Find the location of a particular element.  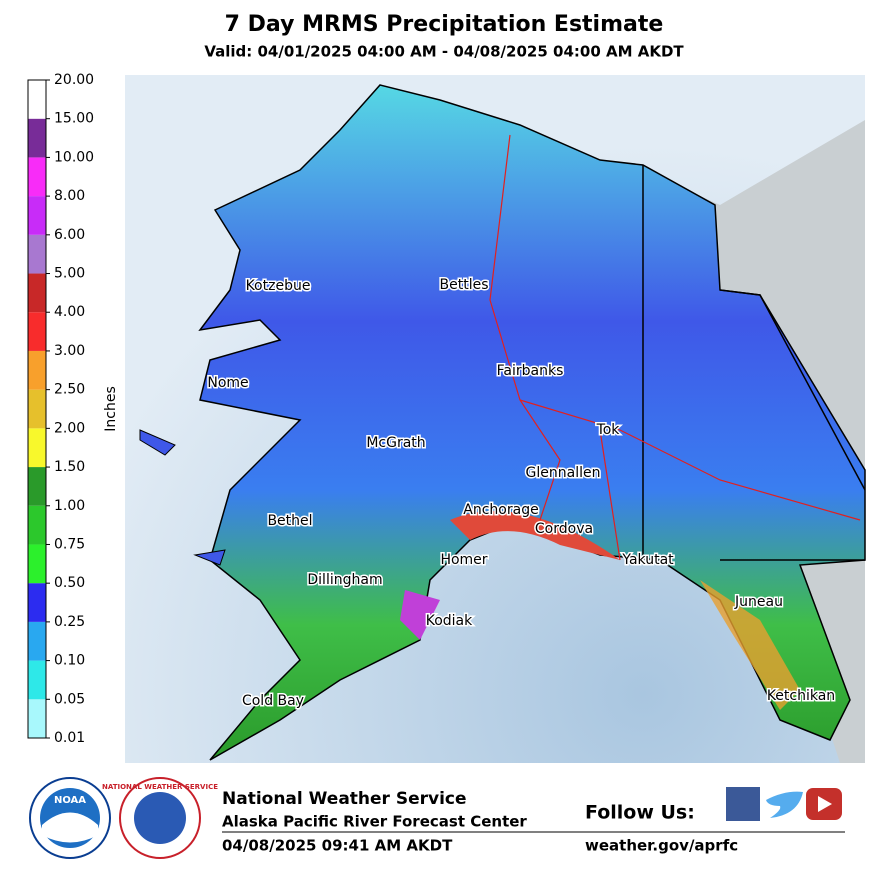

colorbar-tick-label: 2.50 is located at coordinates (69, 390).